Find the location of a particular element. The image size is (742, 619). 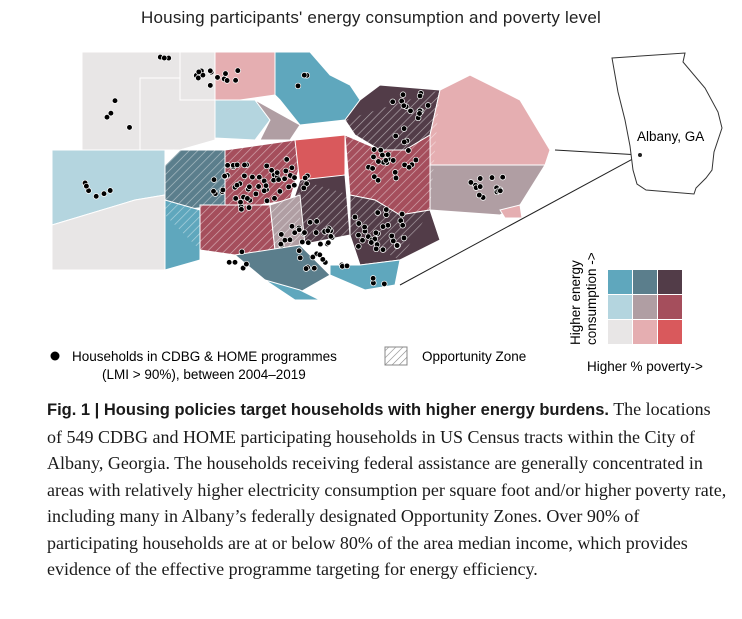

tract-south-teal is located at coordinates (292, 290).